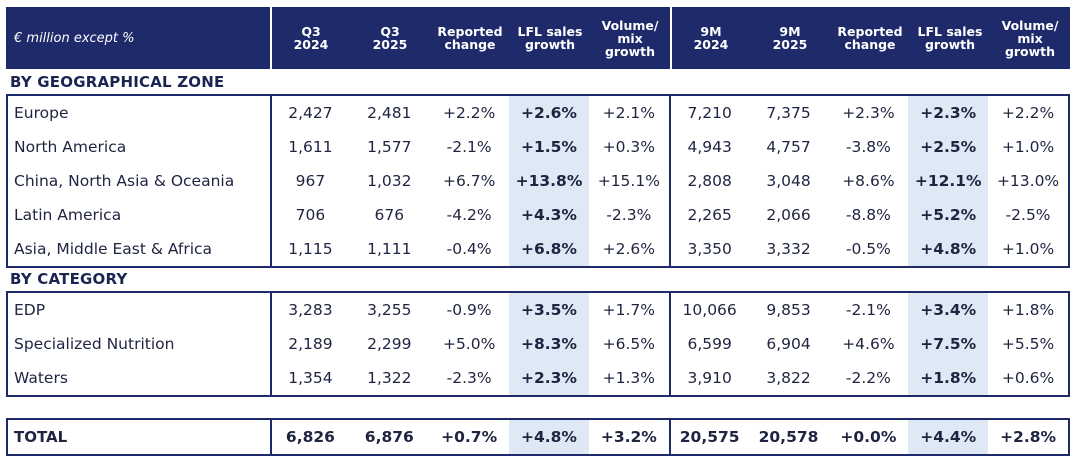 The image size is (1080, 460). Describe the element at coordinates (948, 147) in the screenshot. I see `cell-9m-lfl: +2.5%` at that location.